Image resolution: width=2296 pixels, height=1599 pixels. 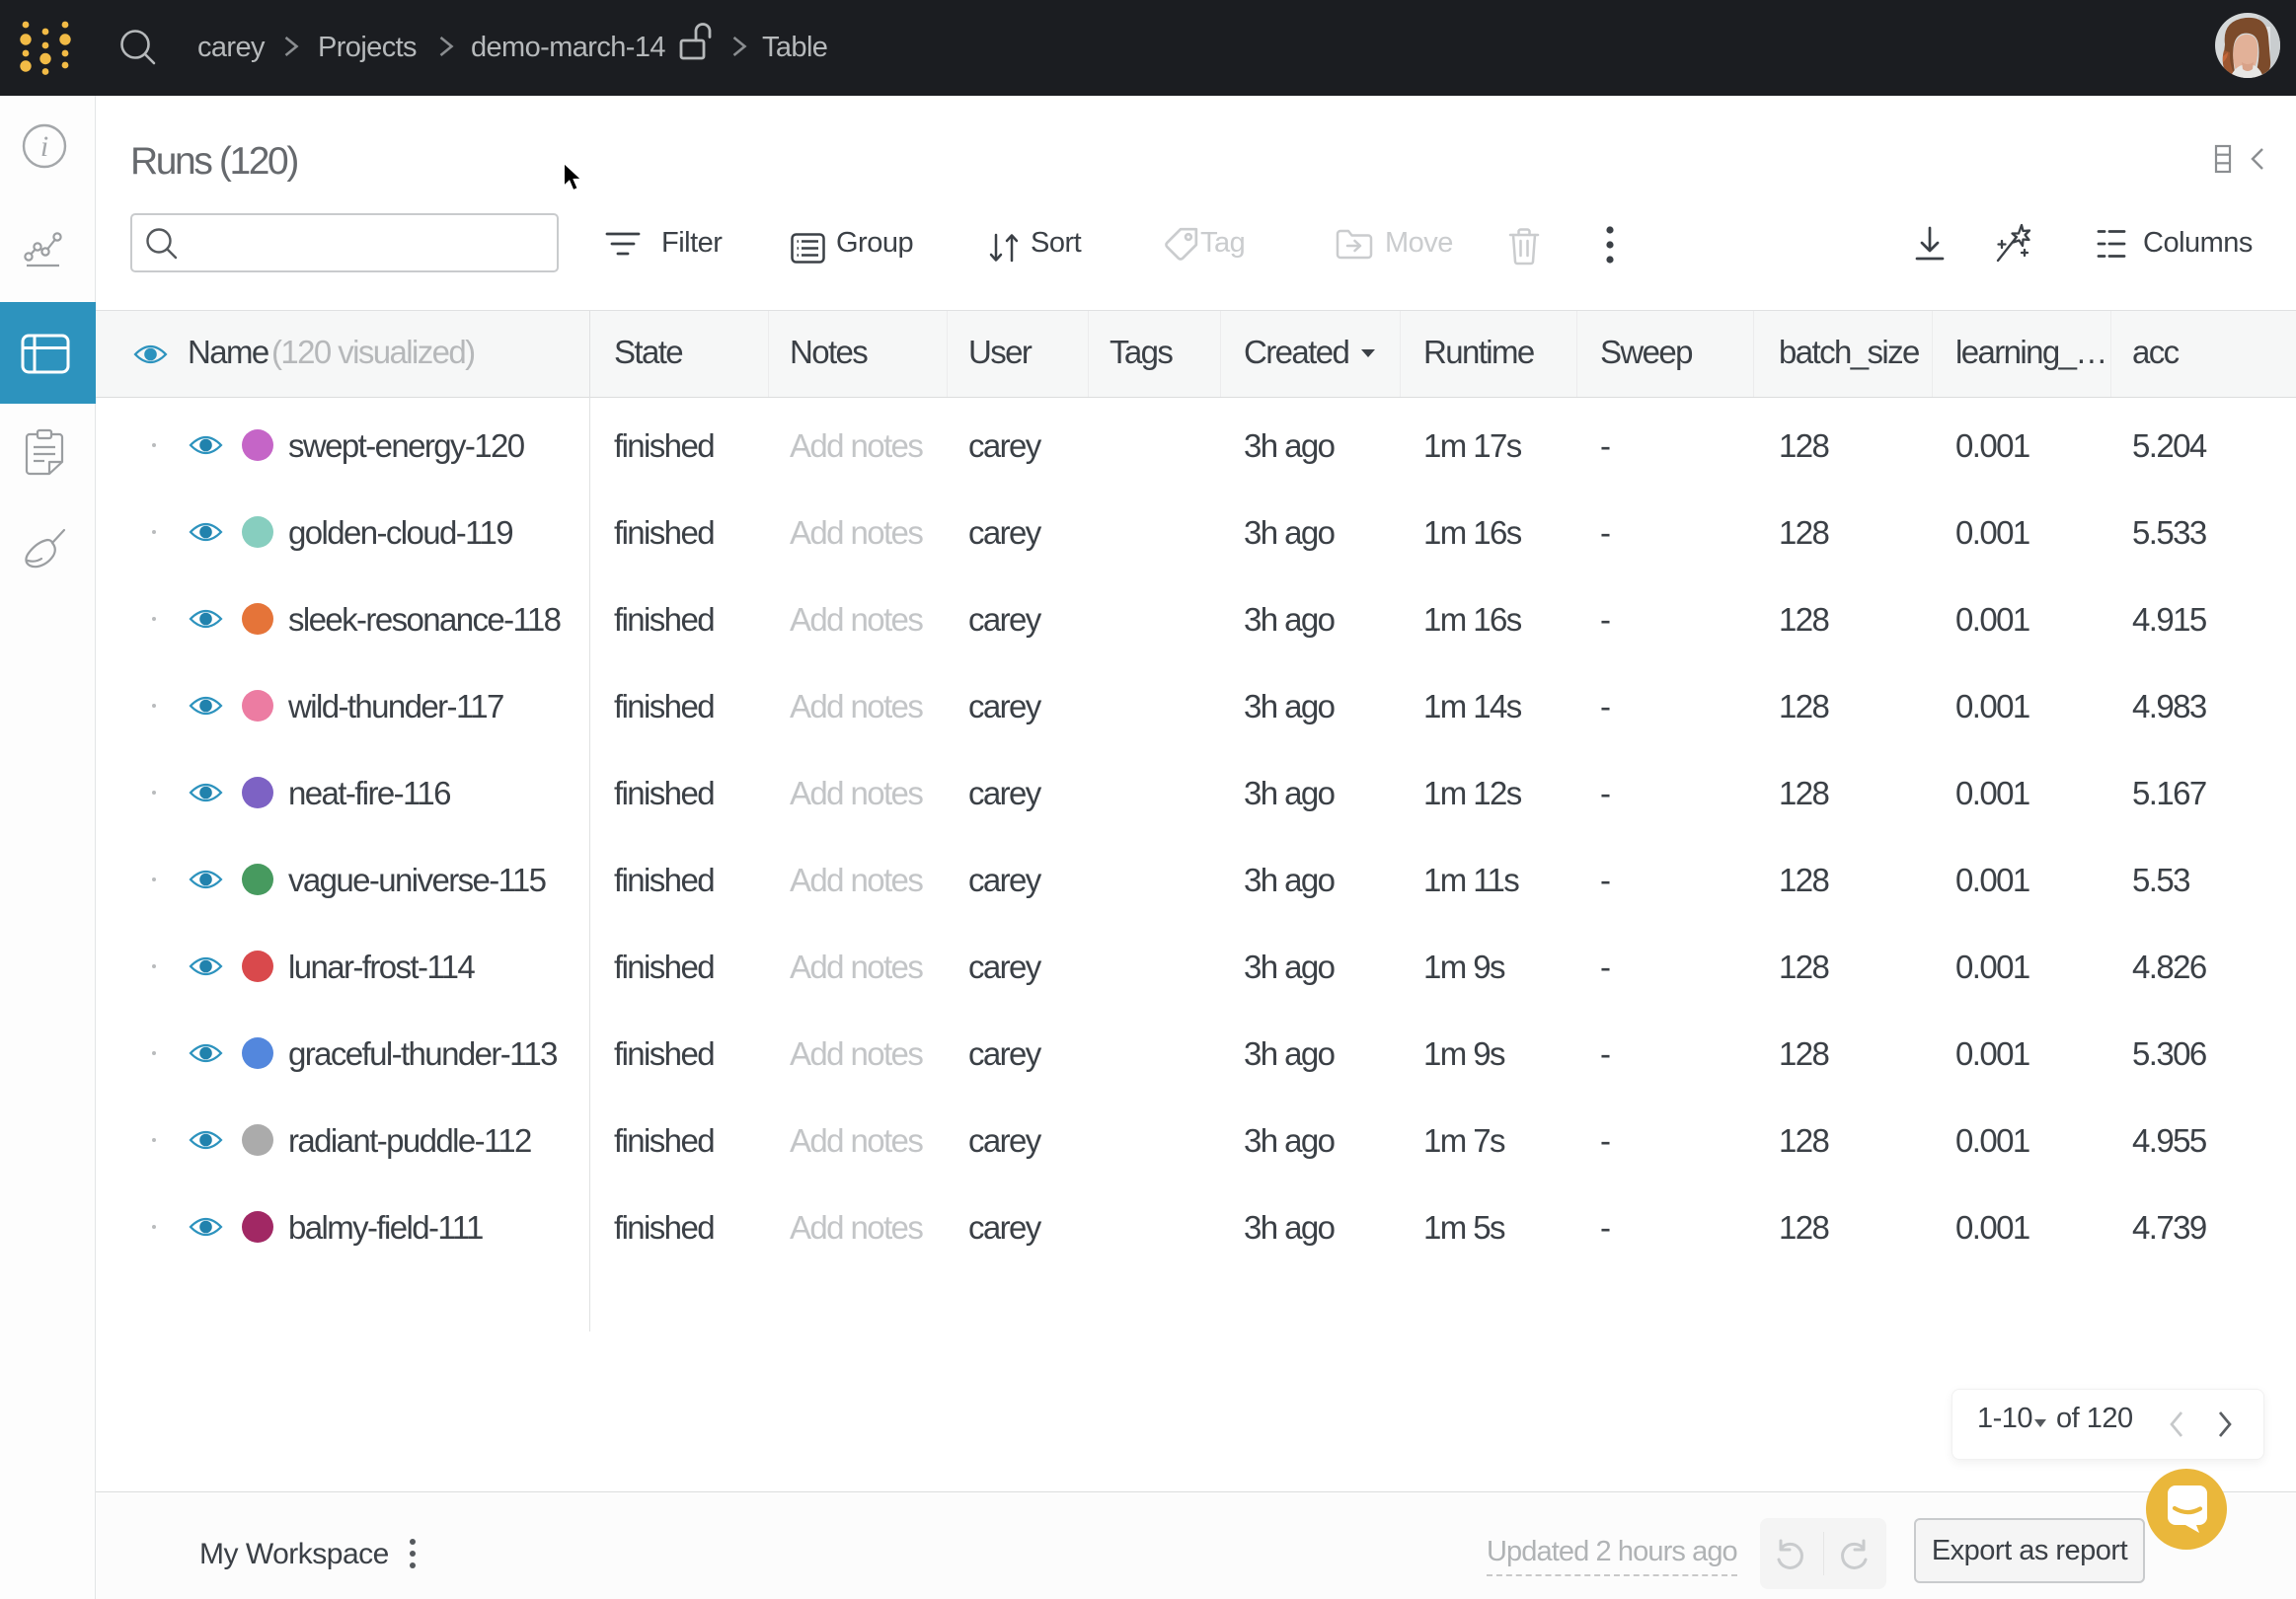 What do you see at coordinates (44, 146) in the screenshot?
I see `svg-text: i` at bounding box center [44, 146].